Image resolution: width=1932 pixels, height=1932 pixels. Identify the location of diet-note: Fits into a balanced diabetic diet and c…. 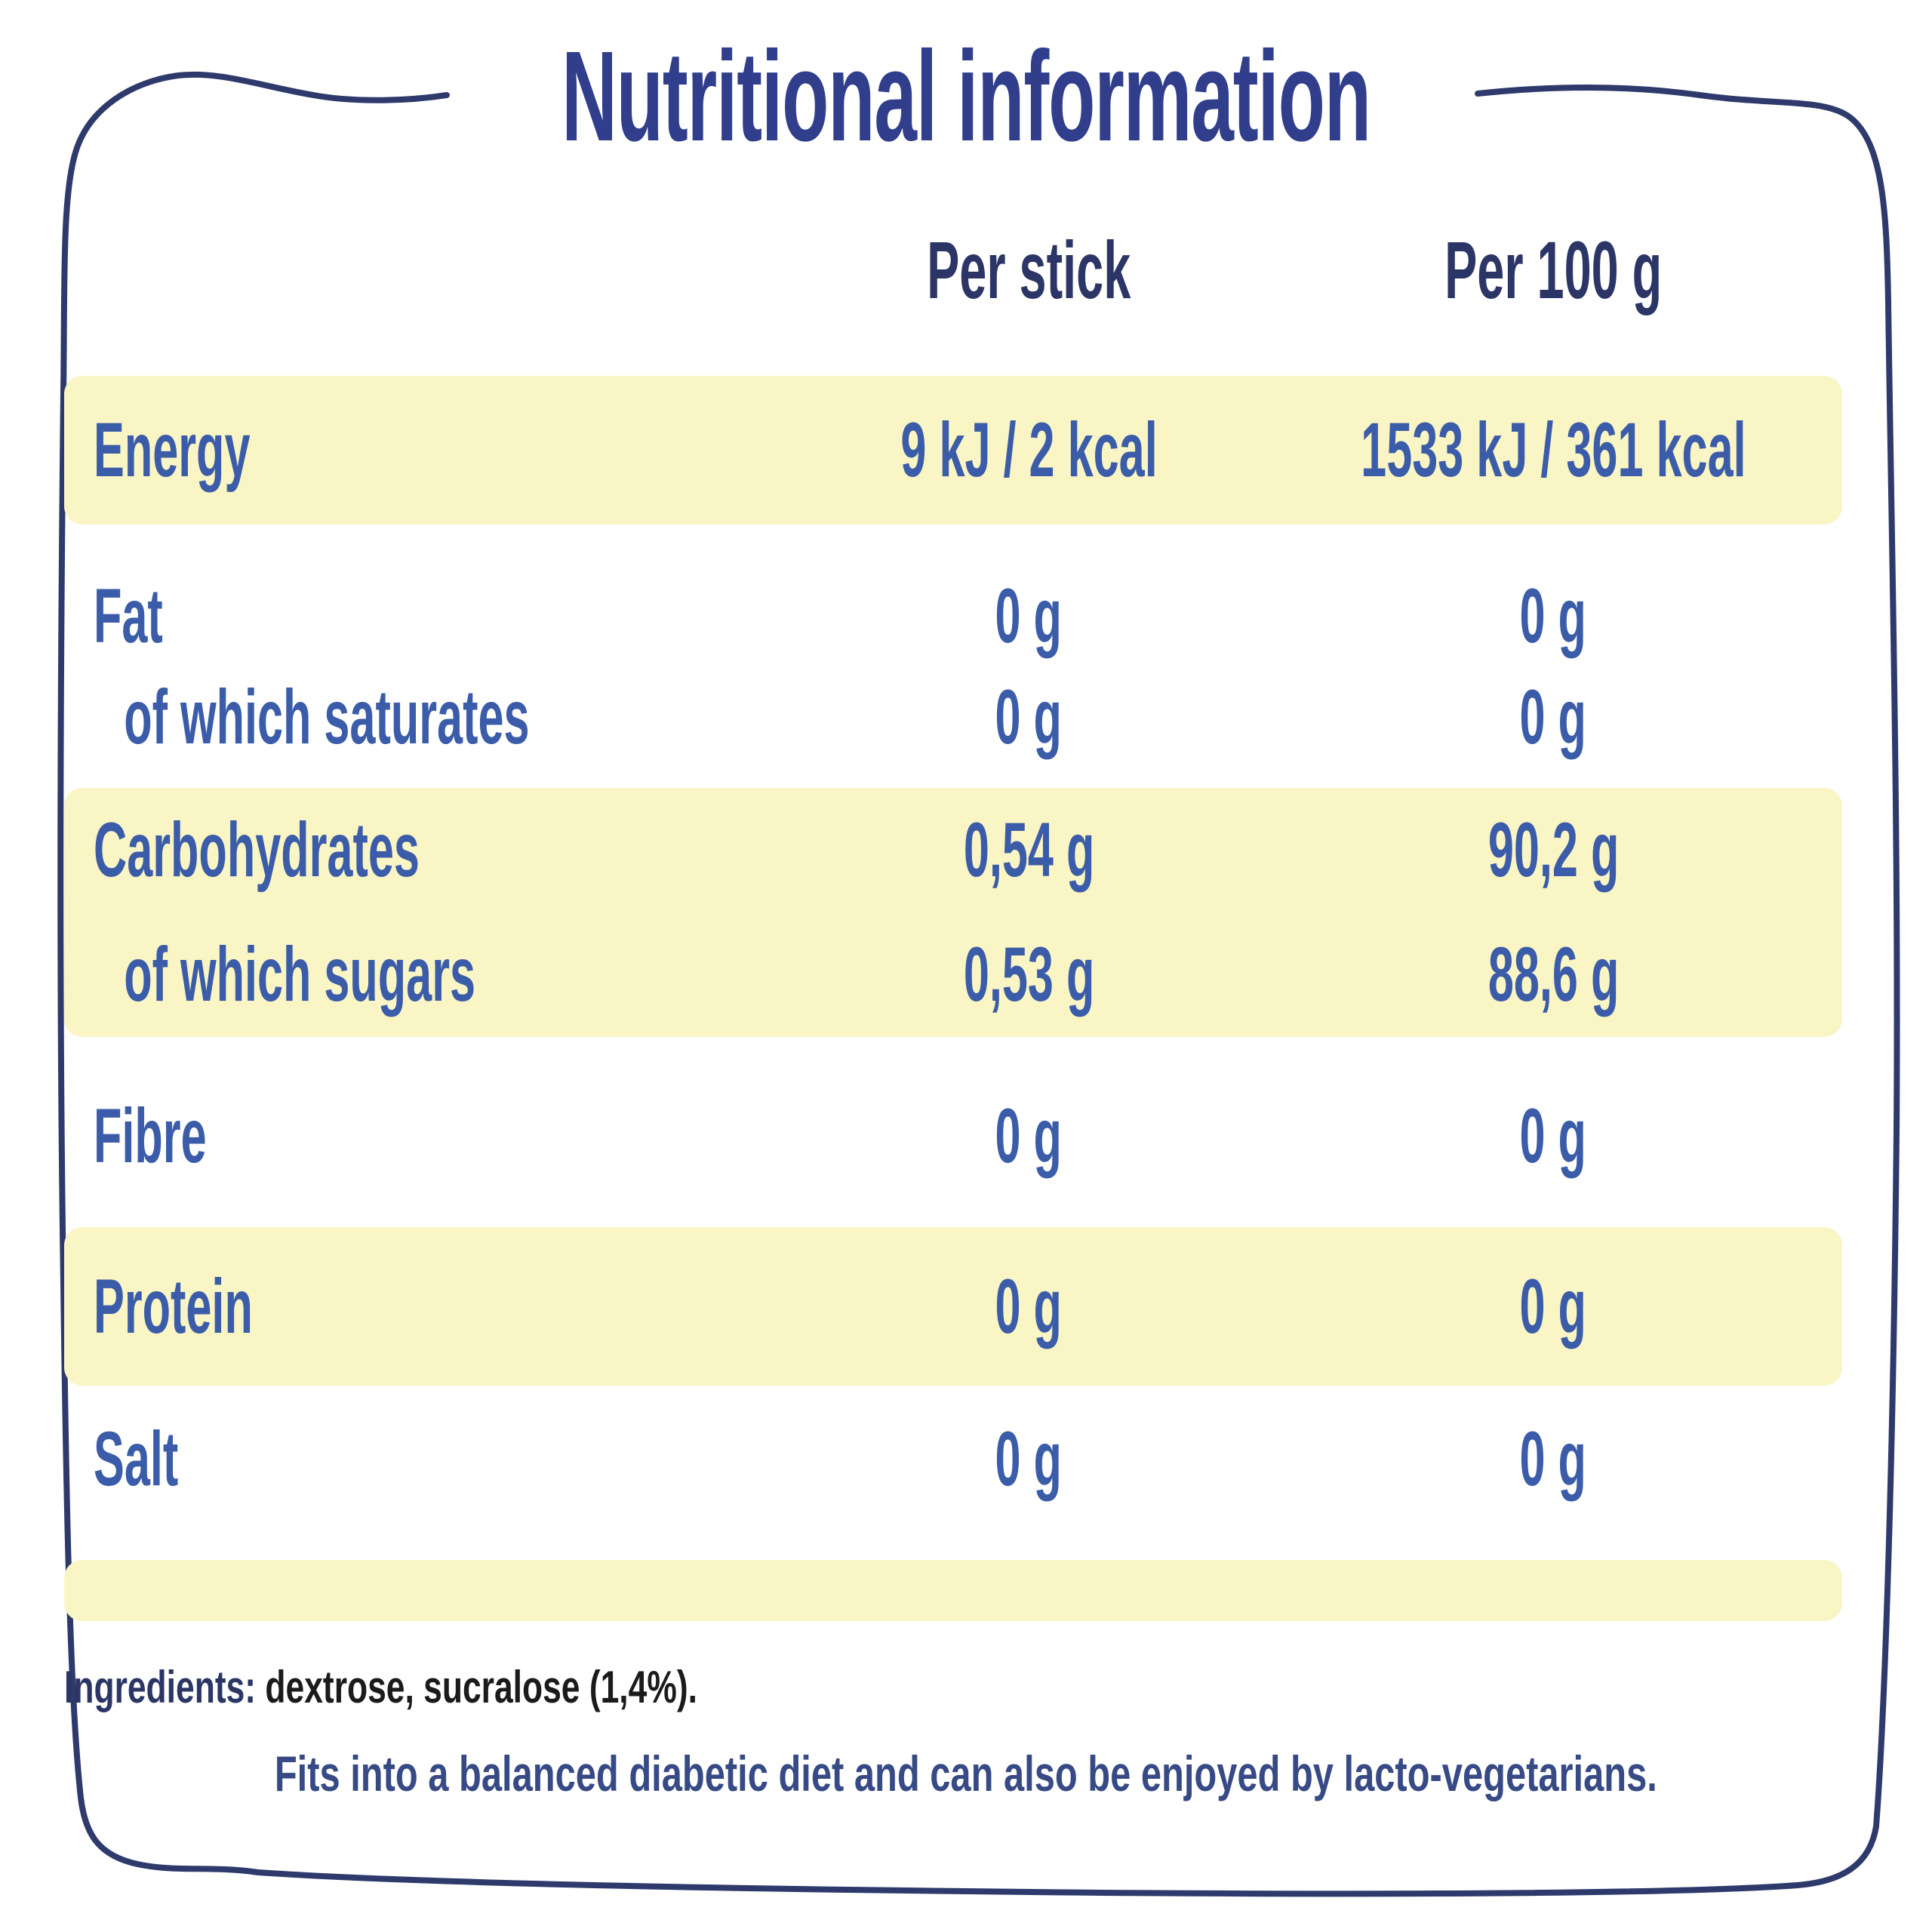
(966, 1773).